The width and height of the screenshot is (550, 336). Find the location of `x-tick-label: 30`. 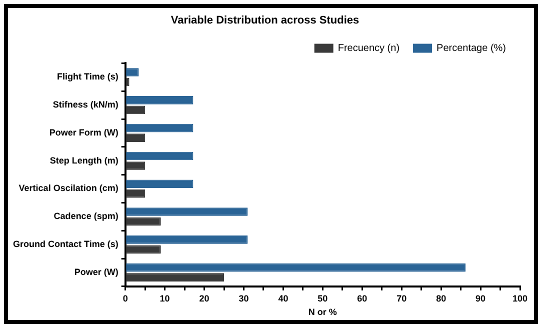

x-tick-label: 30 is located at coordinates (243, 298).